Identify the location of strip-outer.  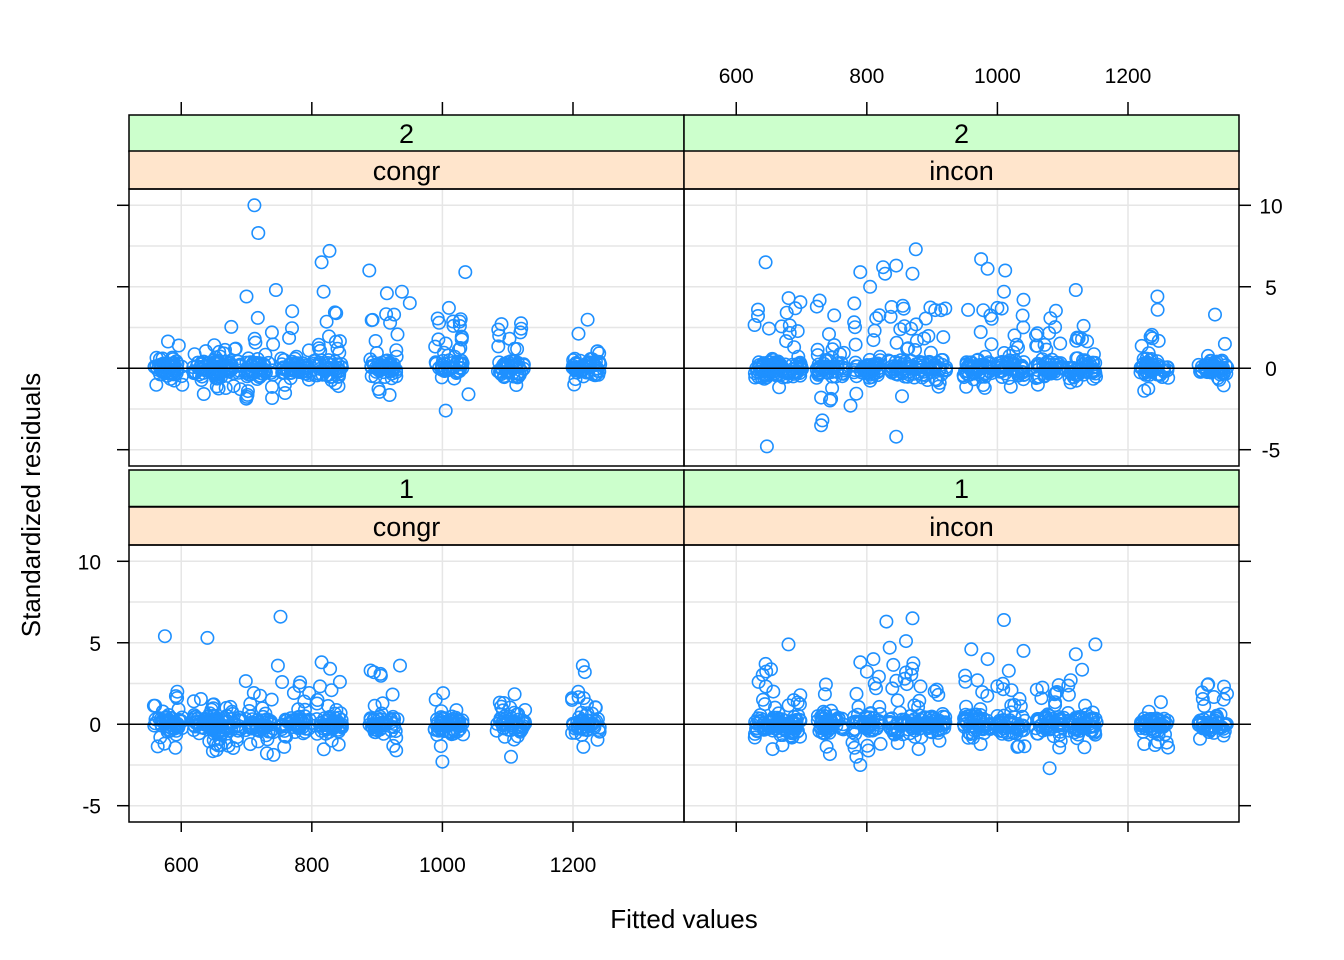
(961, 488).